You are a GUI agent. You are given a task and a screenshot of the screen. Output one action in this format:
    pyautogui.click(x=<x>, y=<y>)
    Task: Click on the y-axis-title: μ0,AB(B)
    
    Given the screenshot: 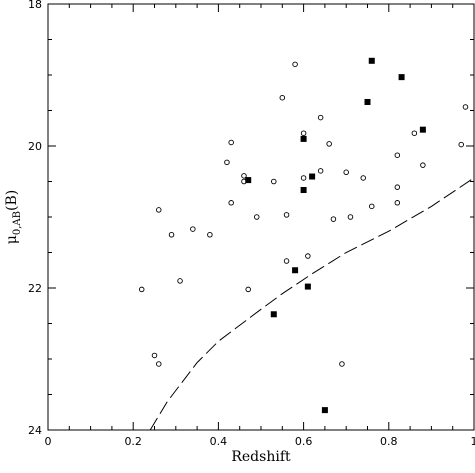 What is the action you would take?
    pyautogui.click(x=13, y=217)
    